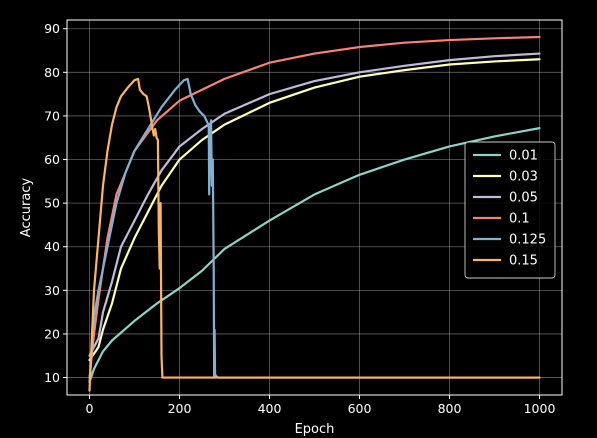  I want to click on legend-label: 0.05, so click(523, 198).